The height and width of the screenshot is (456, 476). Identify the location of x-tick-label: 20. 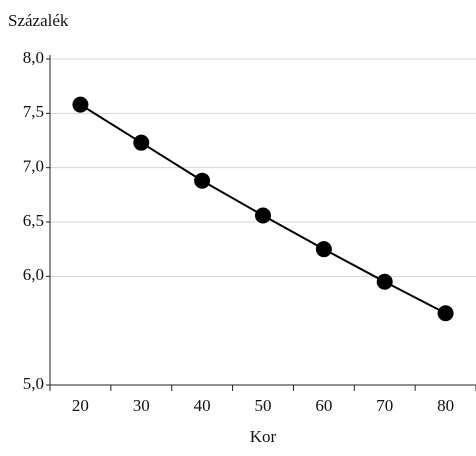
(80, 405).